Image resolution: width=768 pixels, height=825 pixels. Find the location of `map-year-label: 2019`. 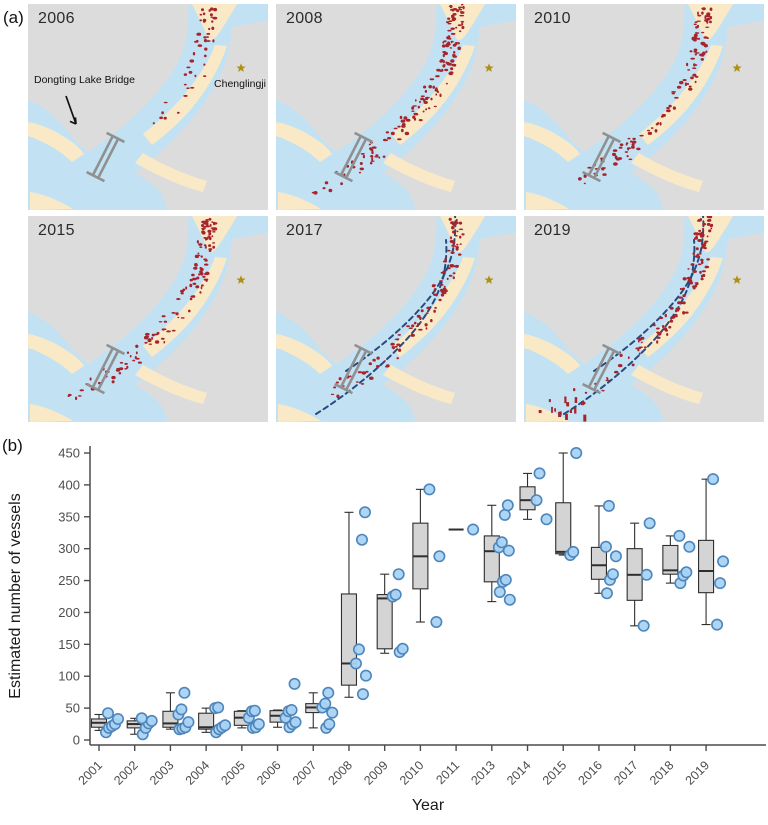

map-year-label: 2019 is located at coordinates (552, 230).